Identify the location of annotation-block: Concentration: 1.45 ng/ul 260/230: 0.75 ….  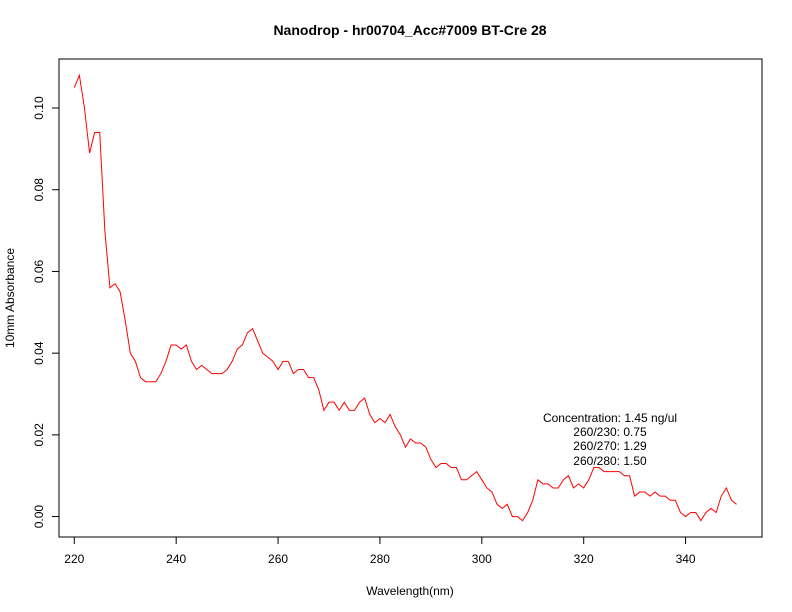
(610, 439).